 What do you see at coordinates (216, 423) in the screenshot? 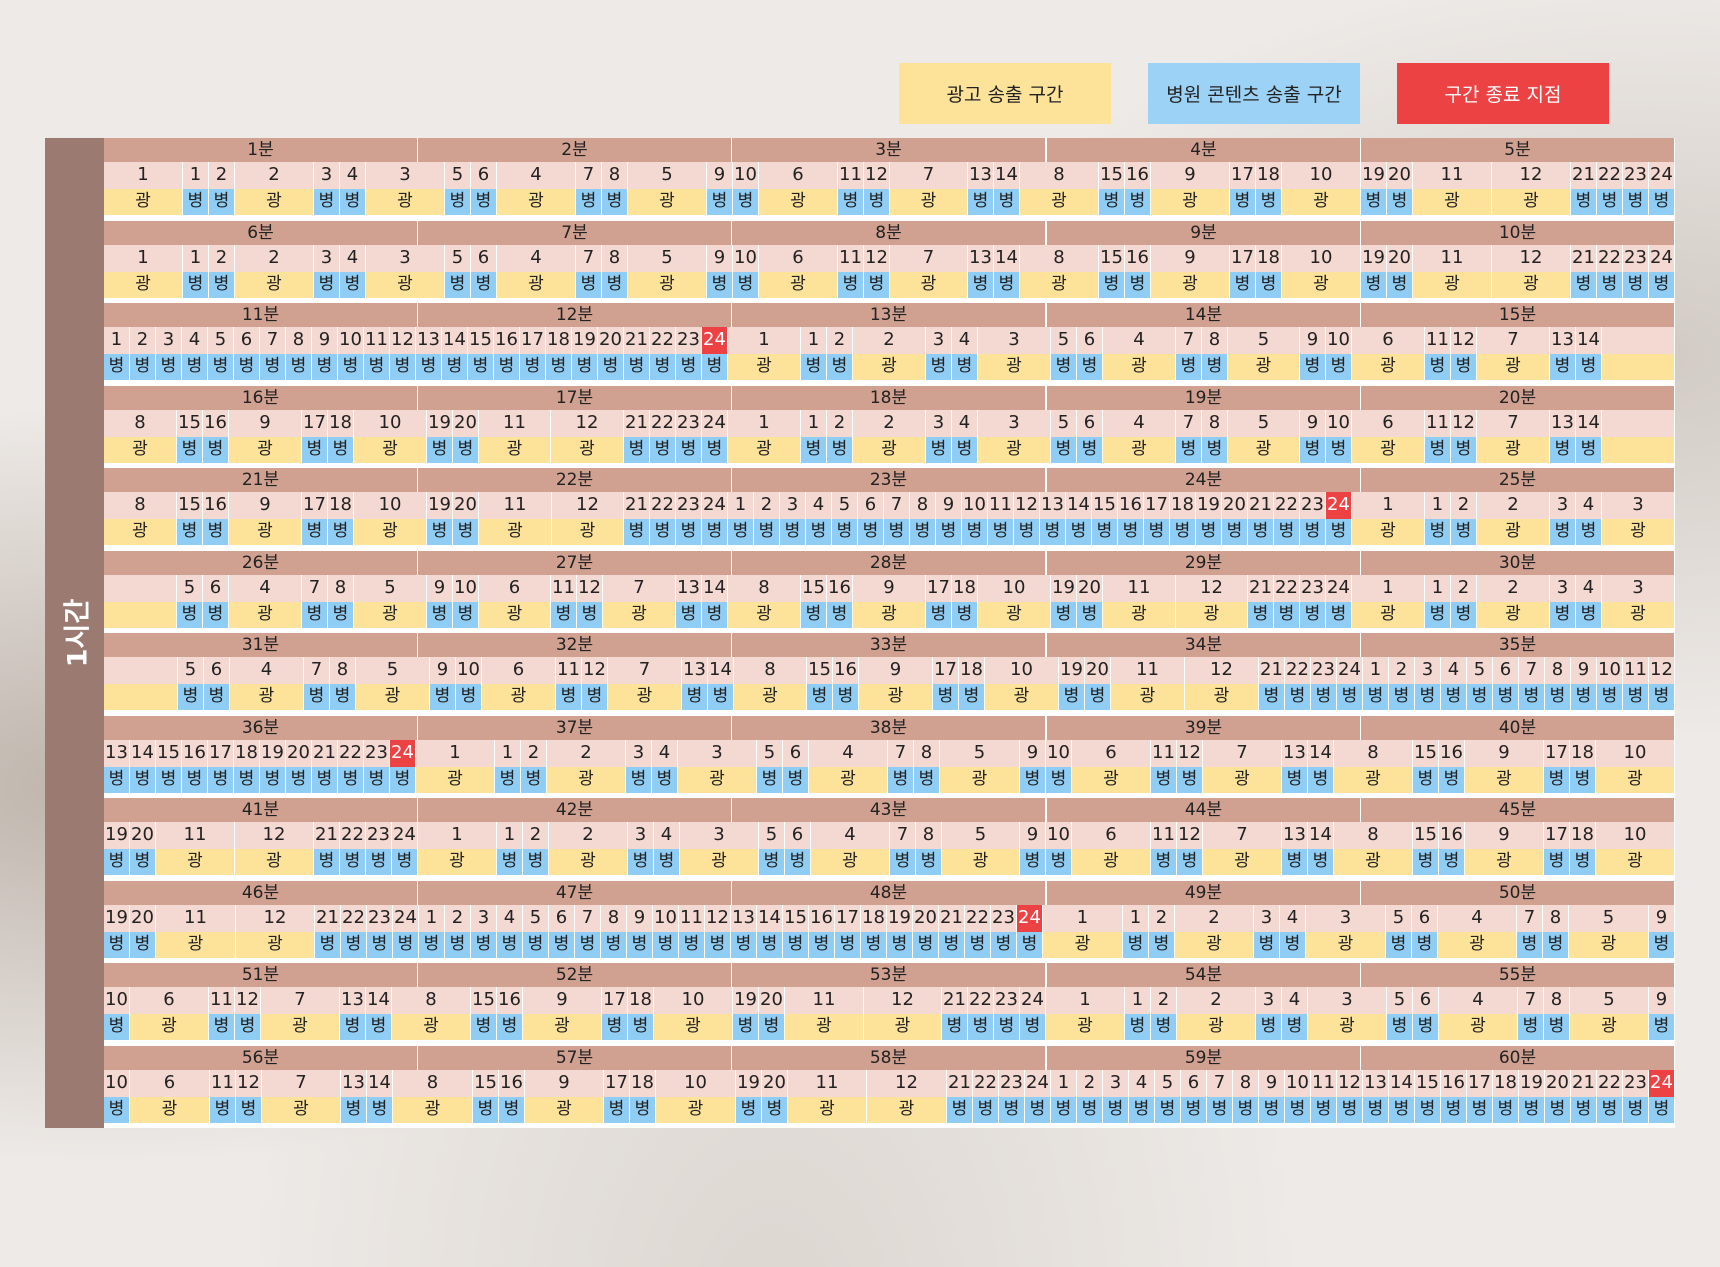
I see `segment-number: 16` at bounding box center [216, 423].